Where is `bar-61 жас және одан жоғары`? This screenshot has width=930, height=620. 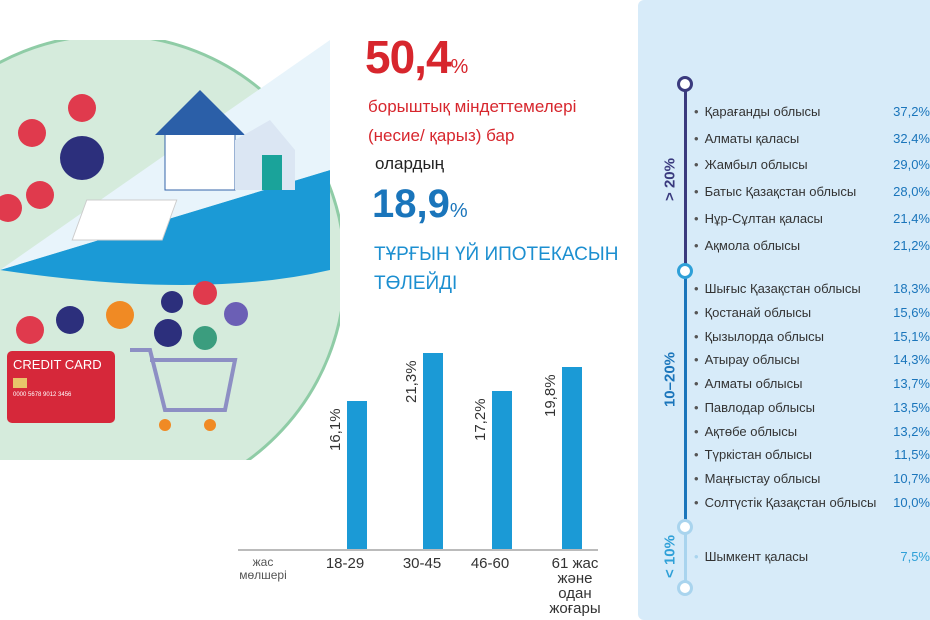
bar-61 жас және одан жоғары is located at coordinates (572, 457).